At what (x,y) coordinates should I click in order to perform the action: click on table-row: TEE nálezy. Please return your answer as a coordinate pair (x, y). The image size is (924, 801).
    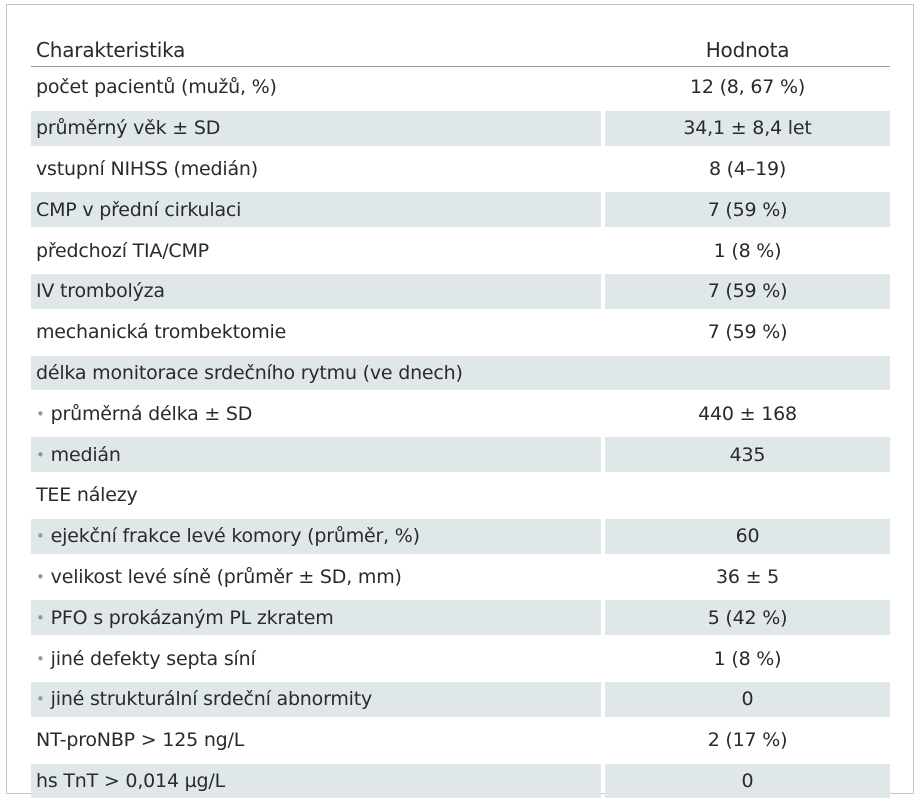
    Looking at the image, I should click on (460, 495).